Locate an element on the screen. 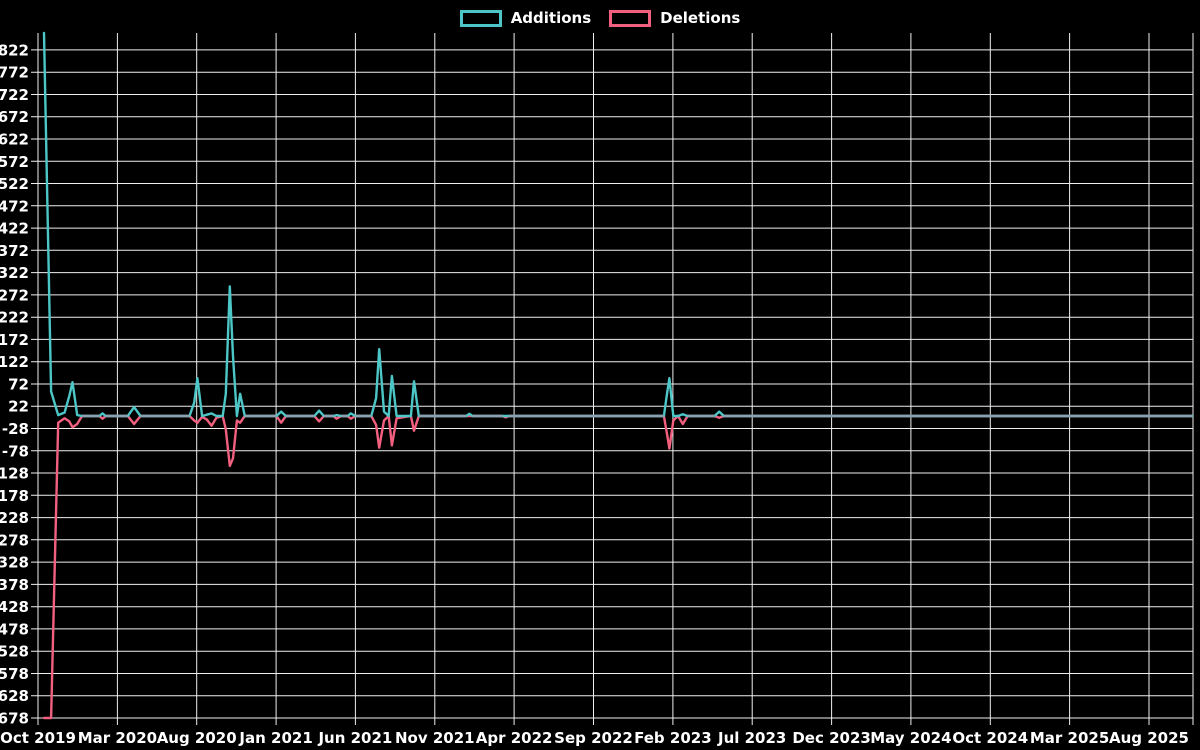 The width and height of the screenshot is (1200, 750). y-tick-label: -228 is located at coordinates (14, 518).